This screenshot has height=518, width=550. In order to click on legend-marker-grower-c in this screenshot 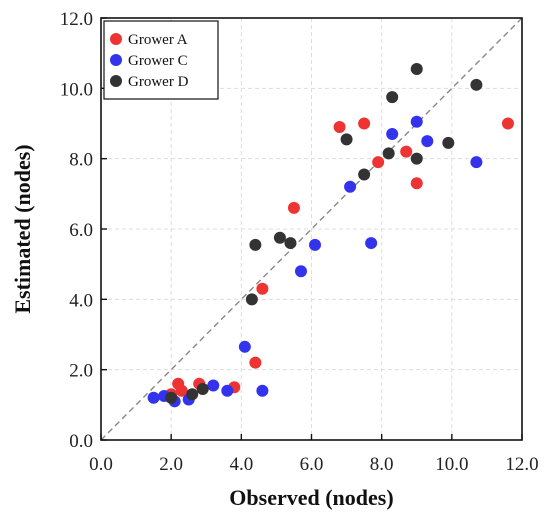, I will do `click(116, 60)`.